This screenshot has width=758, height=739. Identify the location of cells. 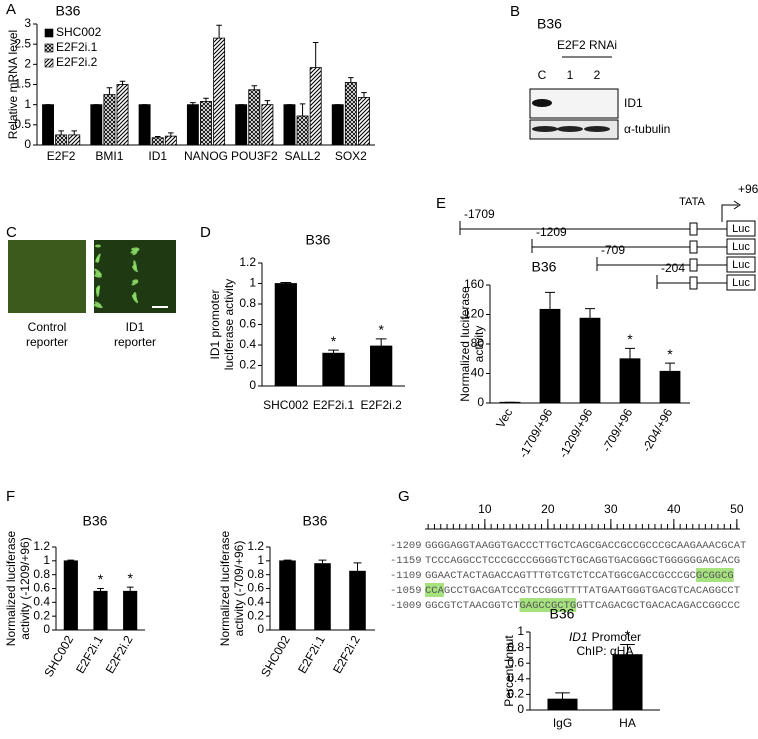
(116, 276).